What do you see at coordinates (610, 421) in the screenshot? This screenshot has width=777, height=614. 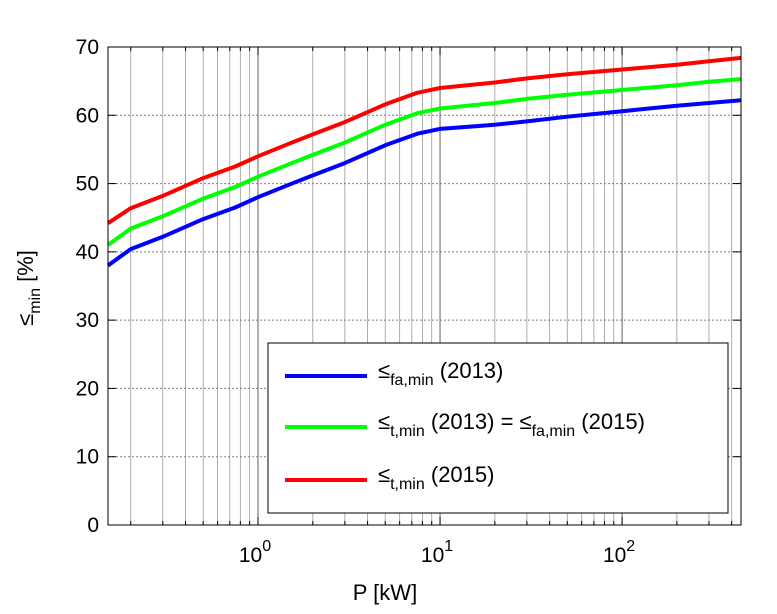 I see `legend-suffix-2: (2015)` at bounding box center [610, 421].